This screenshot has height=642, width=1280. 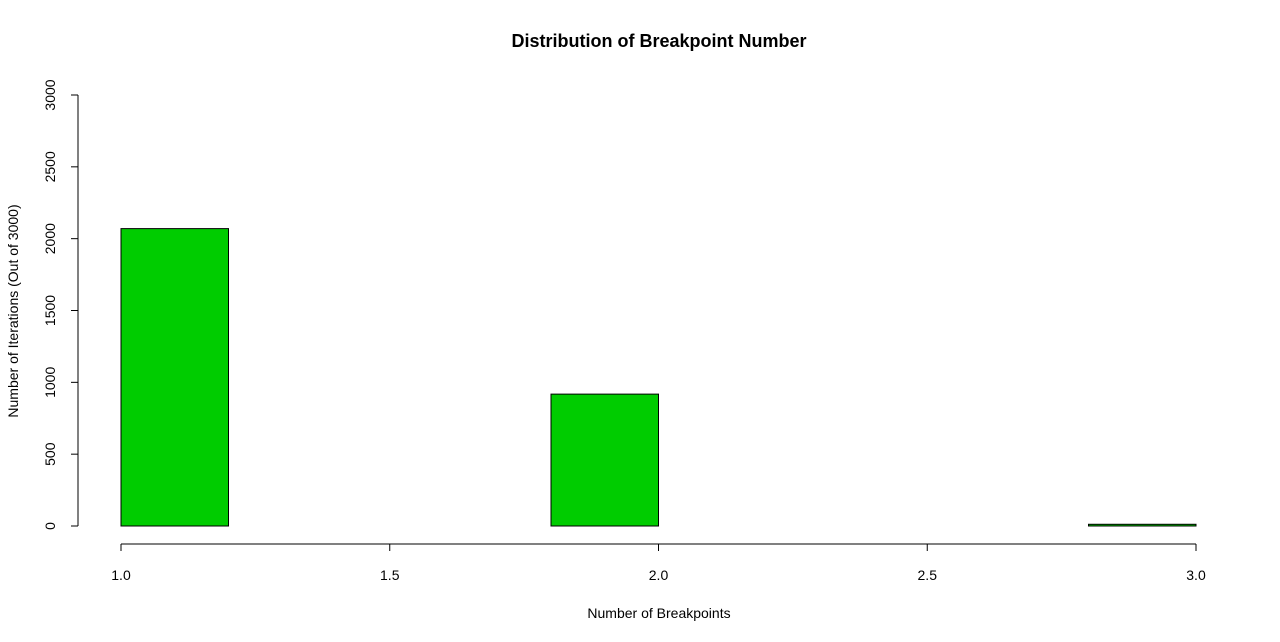 I want to click on y-tick-label-4: 2000, so click(x=50, y=238).